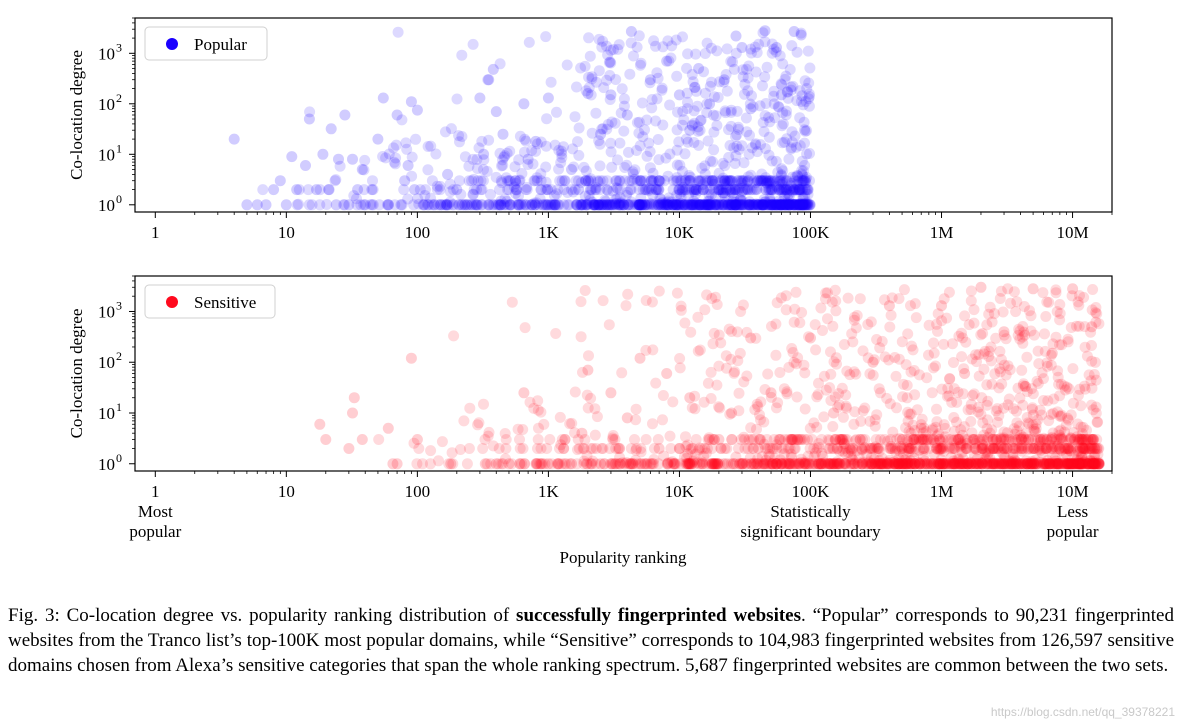 Image resolution: width=1183 pixels, height=725 pixels. Describe the element at coordinates (76, 115) in the screenshot. I see `y-axis-label: Co-location degree` at that location.